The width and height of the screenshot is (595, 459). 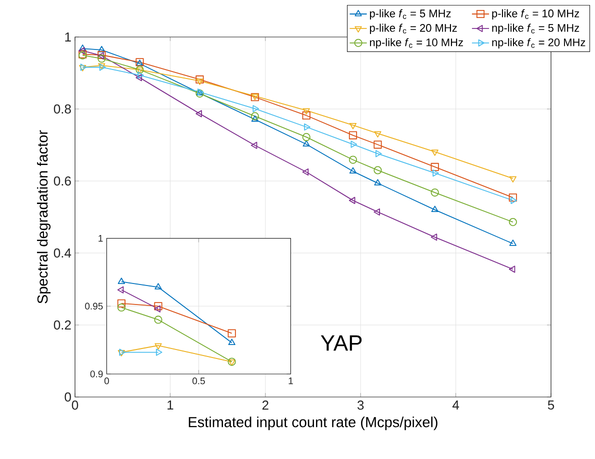 What do you see at coordinates (341, 343) in the screenshot?
I see `annotation: YAP` at bounding box center [341, 343].